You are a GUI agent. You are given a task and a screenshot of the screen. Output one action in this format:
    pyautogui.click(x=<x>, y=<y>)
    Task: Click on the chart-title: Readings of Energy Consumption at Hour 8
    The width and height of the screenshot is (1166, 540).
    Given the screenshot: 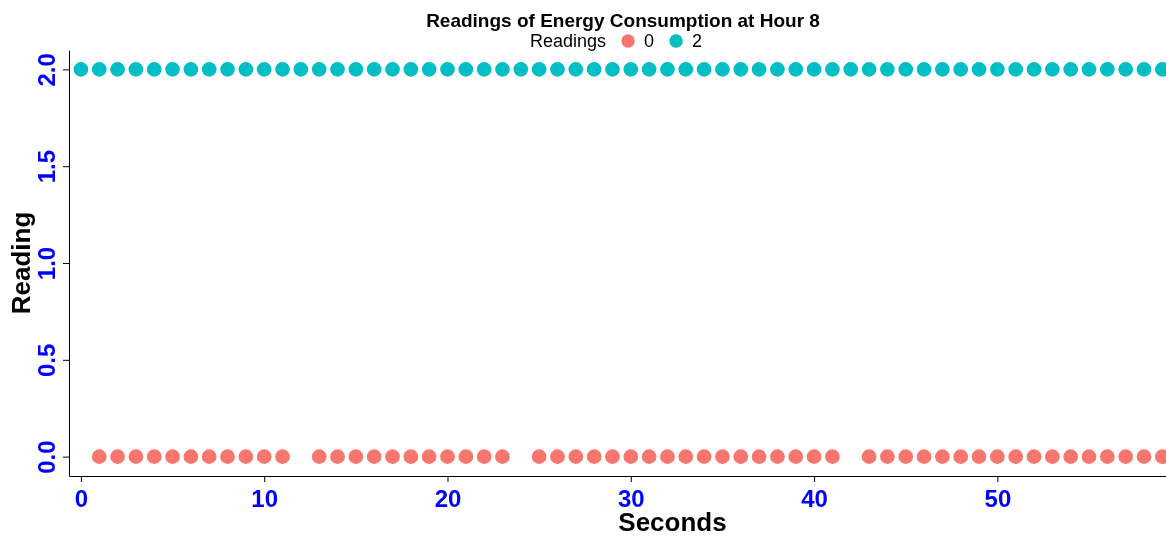 What is the action you would take?
    pyautogui.click(x=623, y=20)
    